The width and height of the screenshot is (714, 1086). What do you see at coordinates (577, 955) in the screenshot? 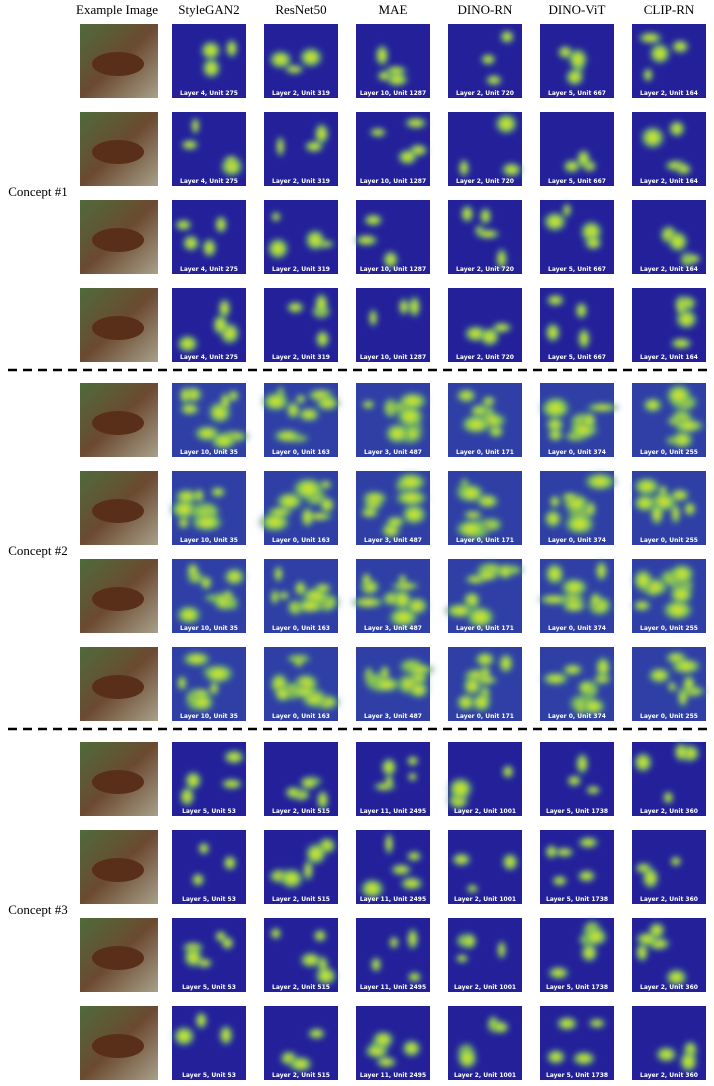
I see `heatmap: Layer 5, Unit 1738` at bounding box center [577, 955].